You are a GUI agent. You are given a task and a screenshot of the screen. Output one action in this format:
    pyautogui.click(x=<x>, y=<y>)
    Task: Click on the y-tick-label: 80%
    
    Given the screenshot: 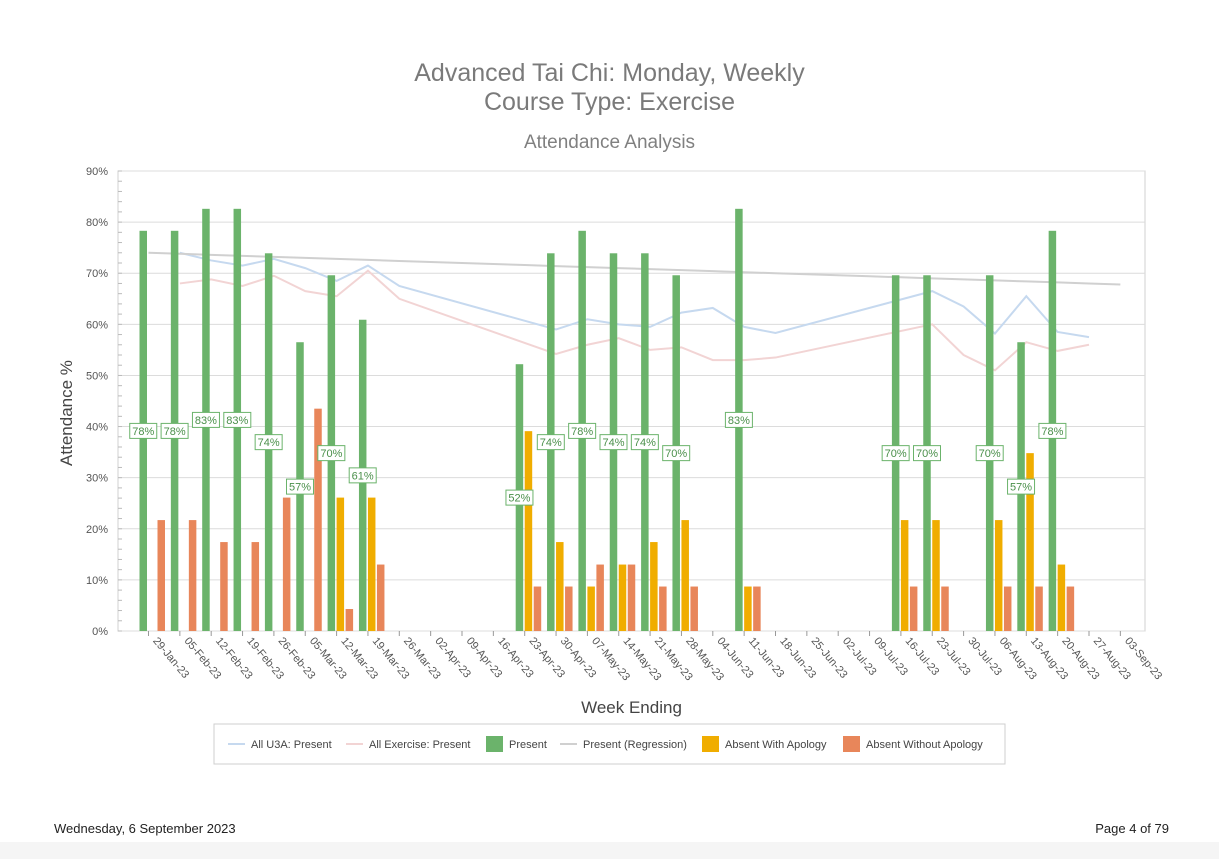 What is the action you would take?
    pyautogui.click(x=97, y=223)
    